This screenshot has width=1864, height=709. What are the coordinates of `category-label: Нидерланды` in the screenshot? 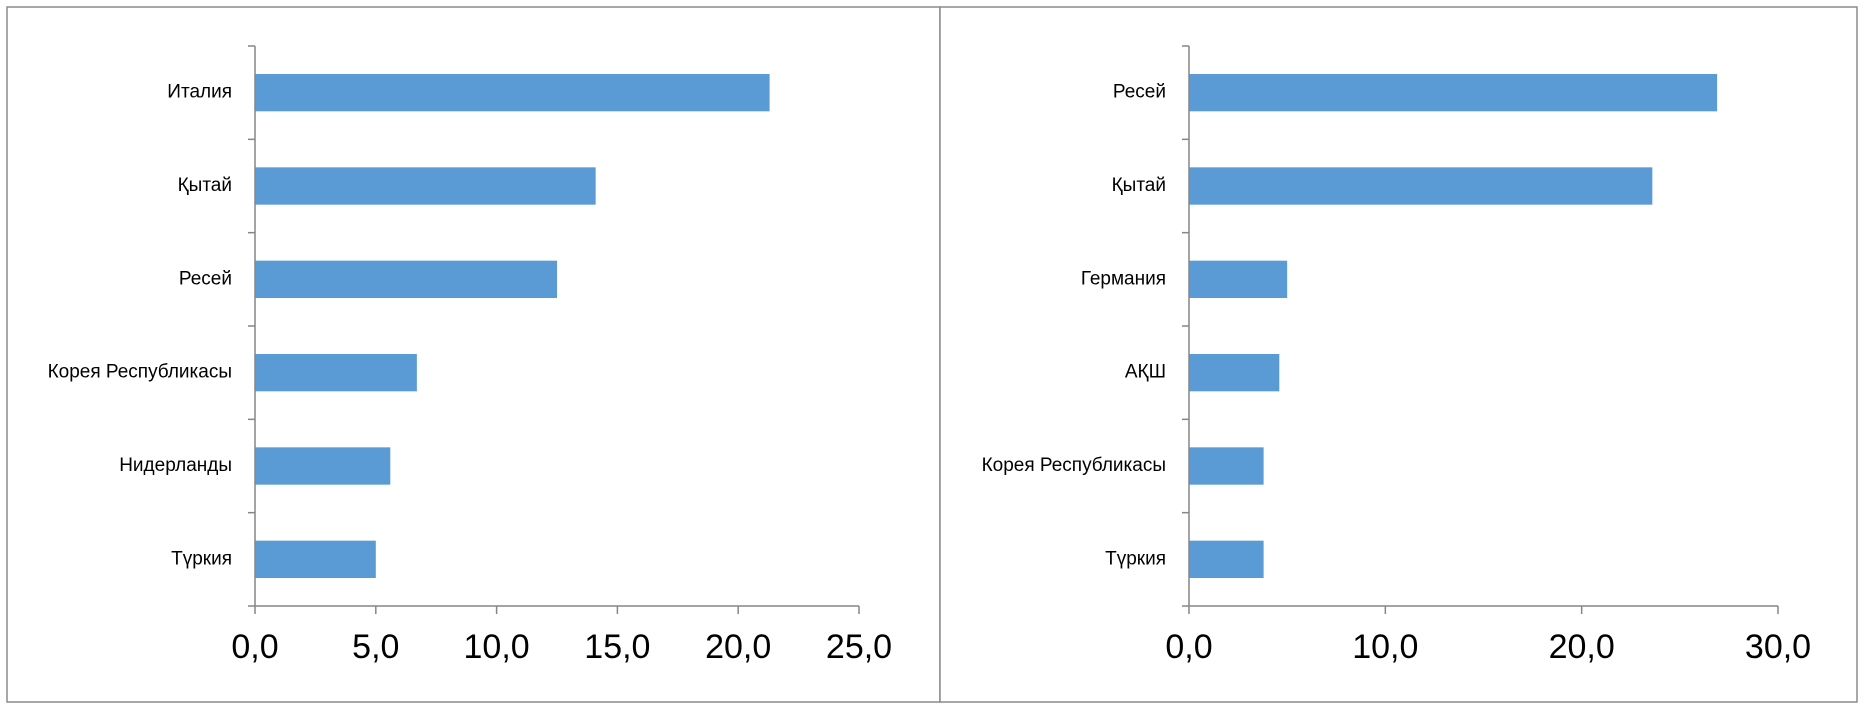 It's located at (175, 465).